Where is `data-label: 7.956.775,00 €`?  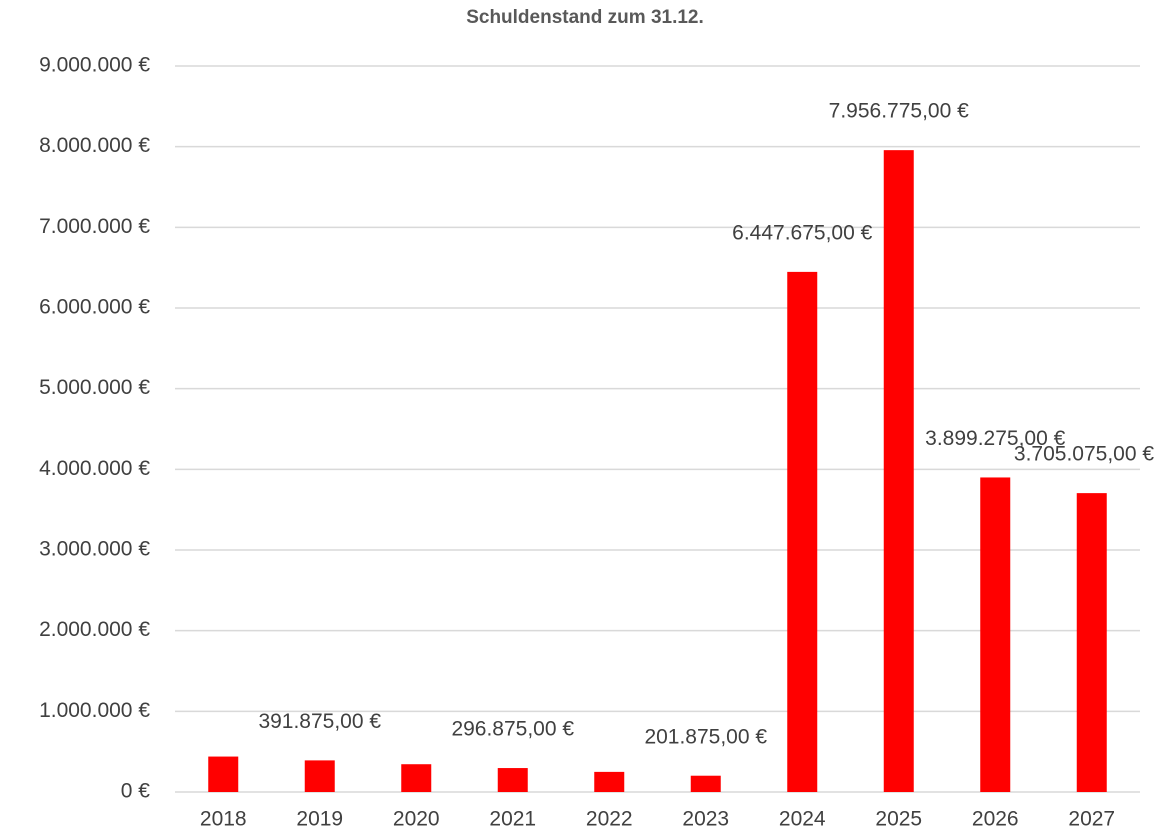 data-label: 7.956.775,00 € is located at coordinates (899, 111).